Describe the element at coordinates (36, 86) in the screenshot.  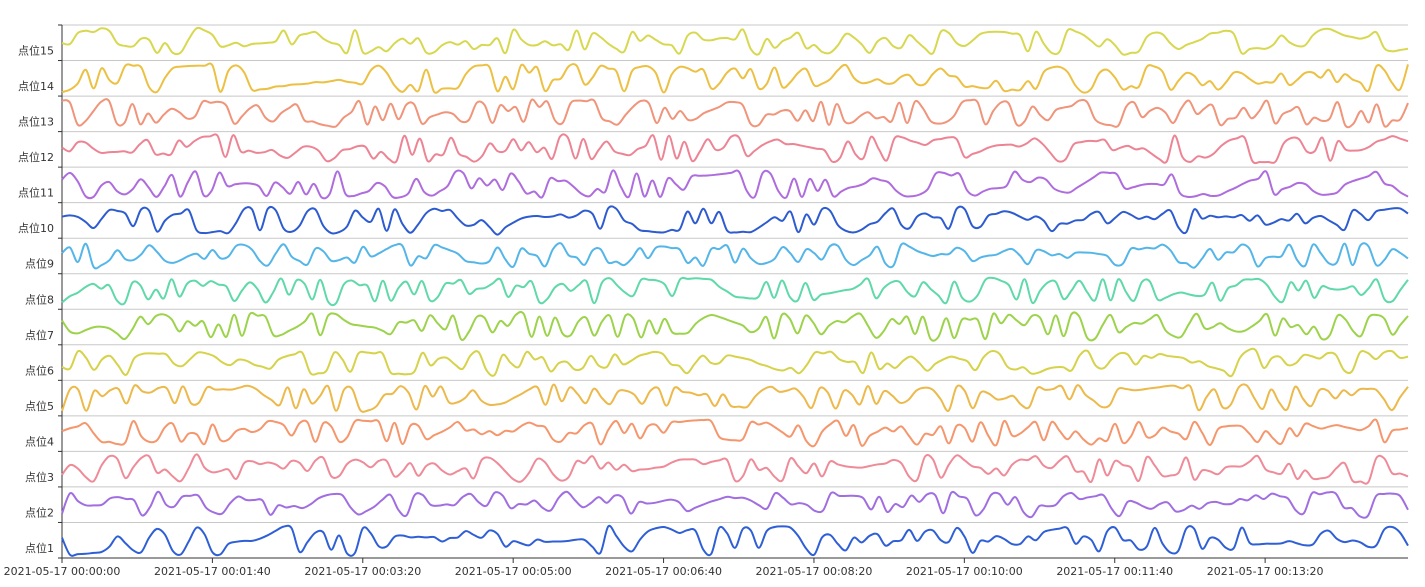
I see `lane-label: 点位14` at that location.